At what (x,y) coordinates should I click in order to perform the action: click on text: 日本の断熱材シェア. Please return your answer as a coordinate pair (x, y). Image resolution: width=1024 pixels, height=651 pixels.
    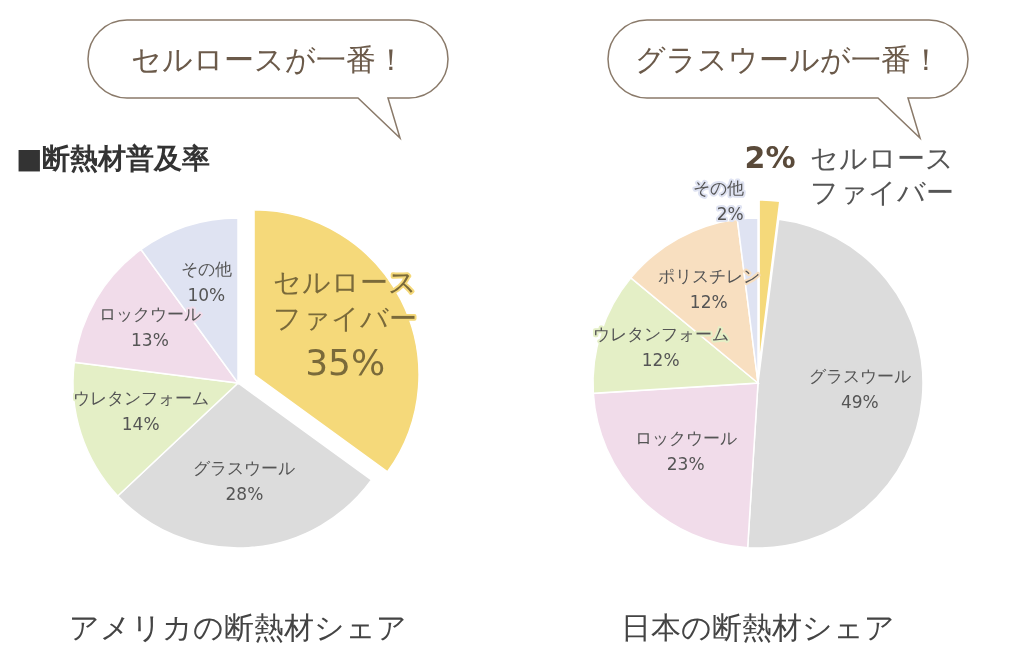
    Looking at the image, I should click on (758, 627).